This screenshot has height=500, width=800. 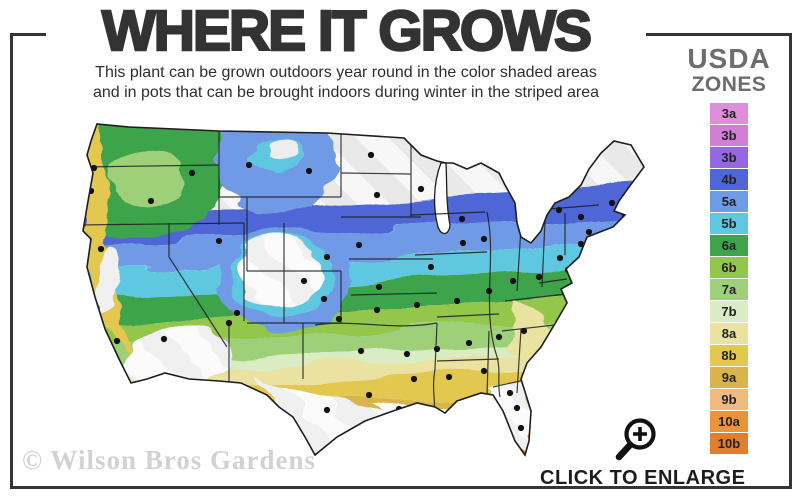 What do you see at coordinates (729, 245) in the screenshot?
I see `zone-swatch-6a: 6a` at bounding box center [729, 245].